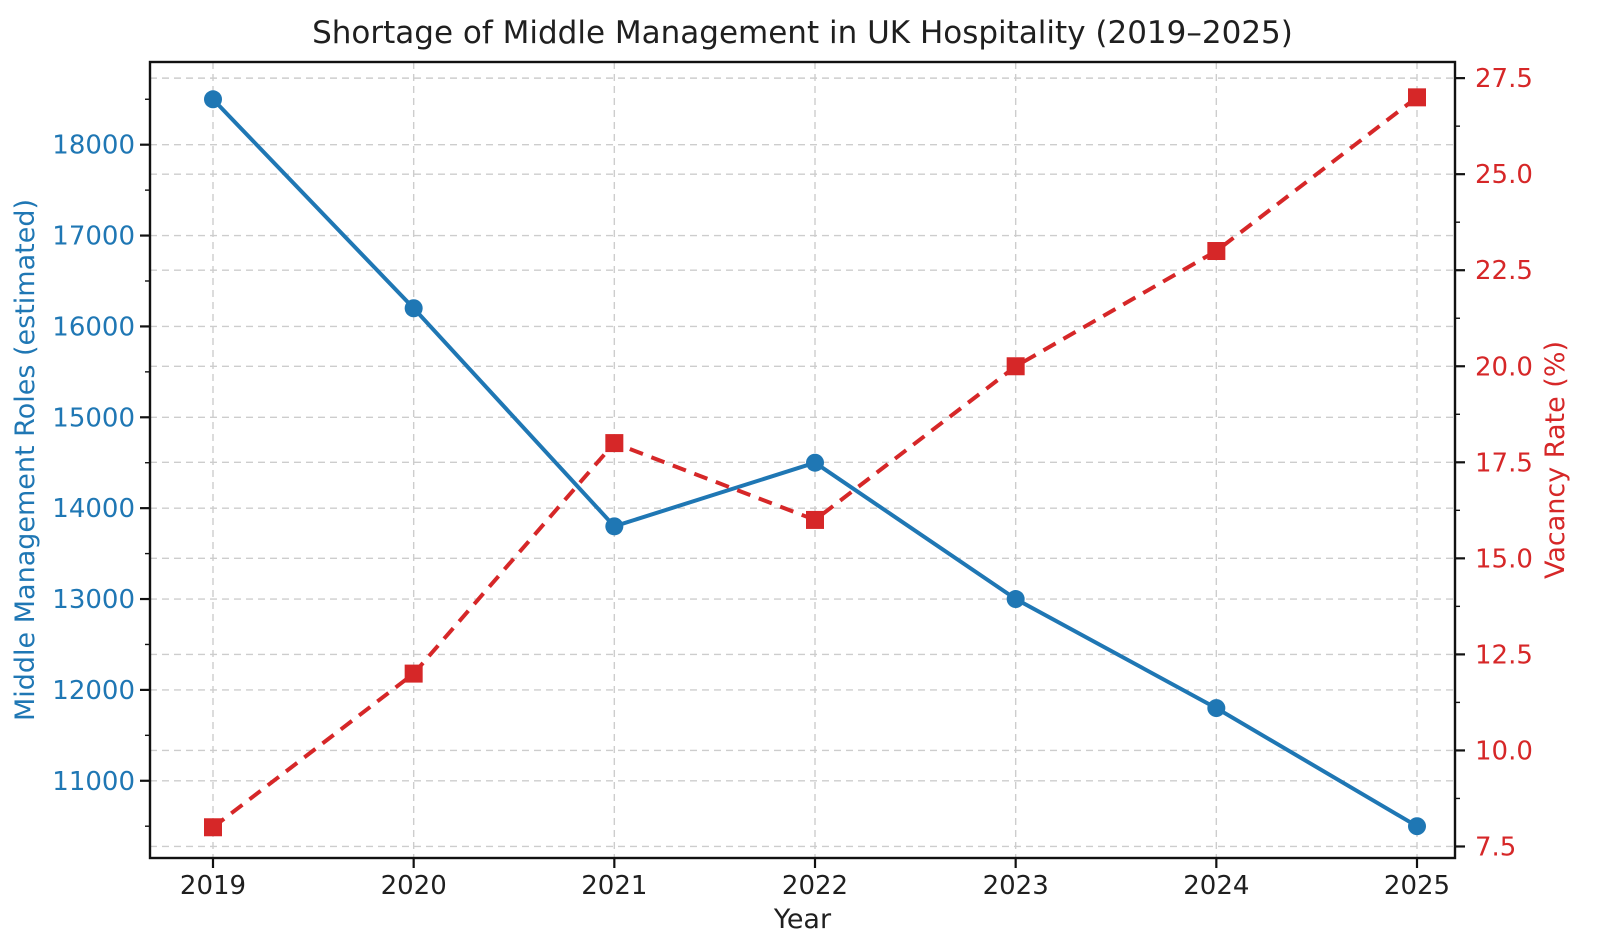 The height and width of the screenshot is (946, 1600). I want to click on data-point-roles-2020, so click(413, 308).